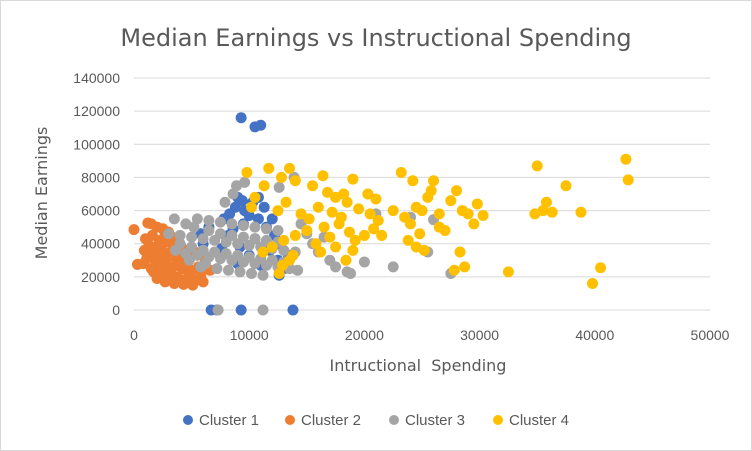  I want to click on x-tick-label: 50000, so click(710, 335).